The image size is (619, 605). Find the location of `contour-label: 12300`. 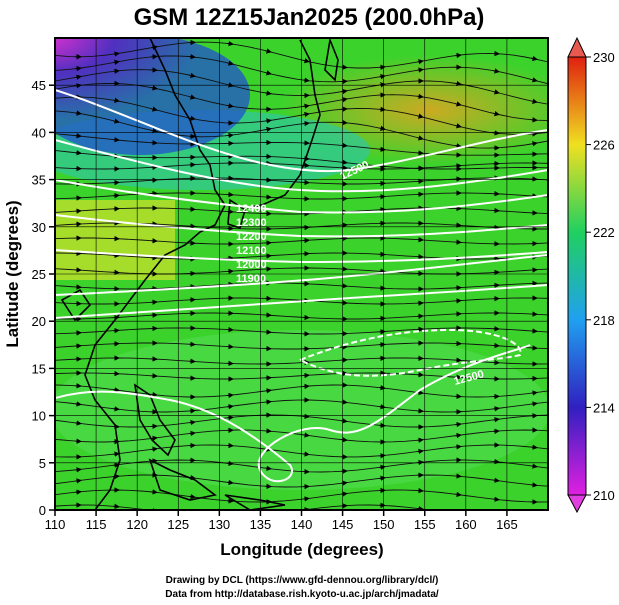

contour-label: 12300 is located at coordinates (251, 223).